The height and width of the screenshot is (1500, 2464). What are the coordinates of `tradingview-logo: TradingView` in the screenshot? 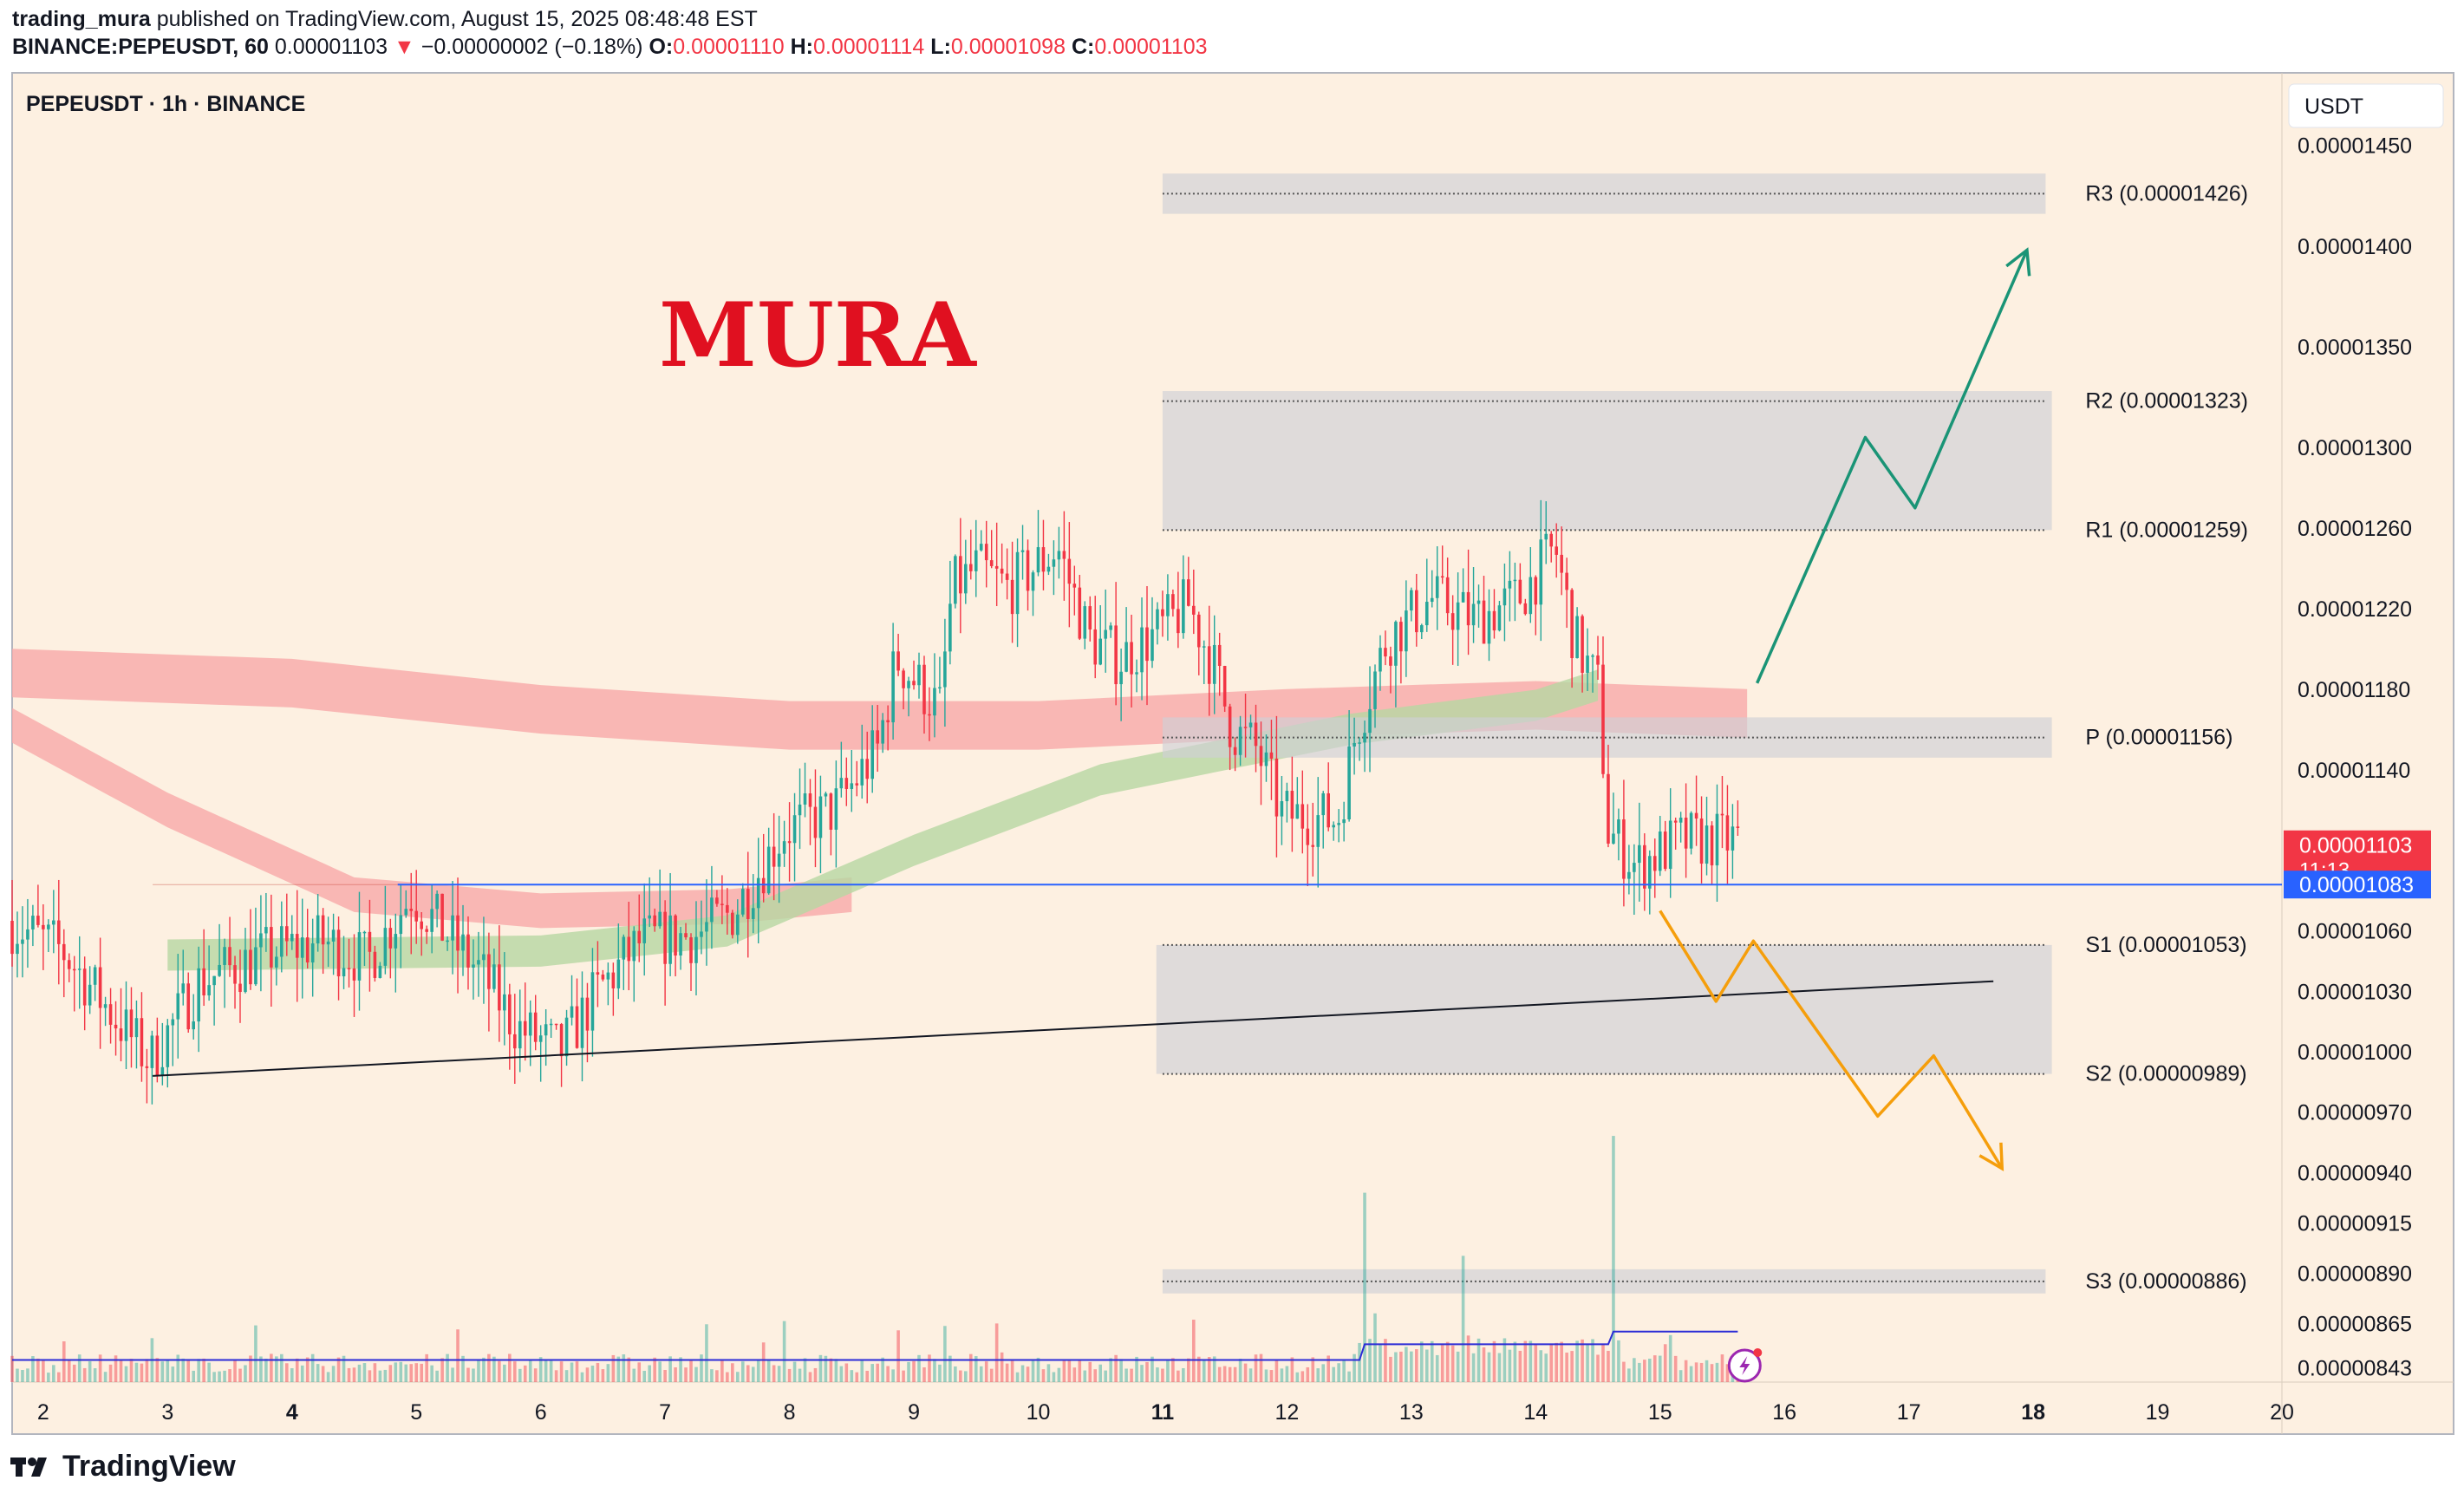 It's located at (123, 1467).